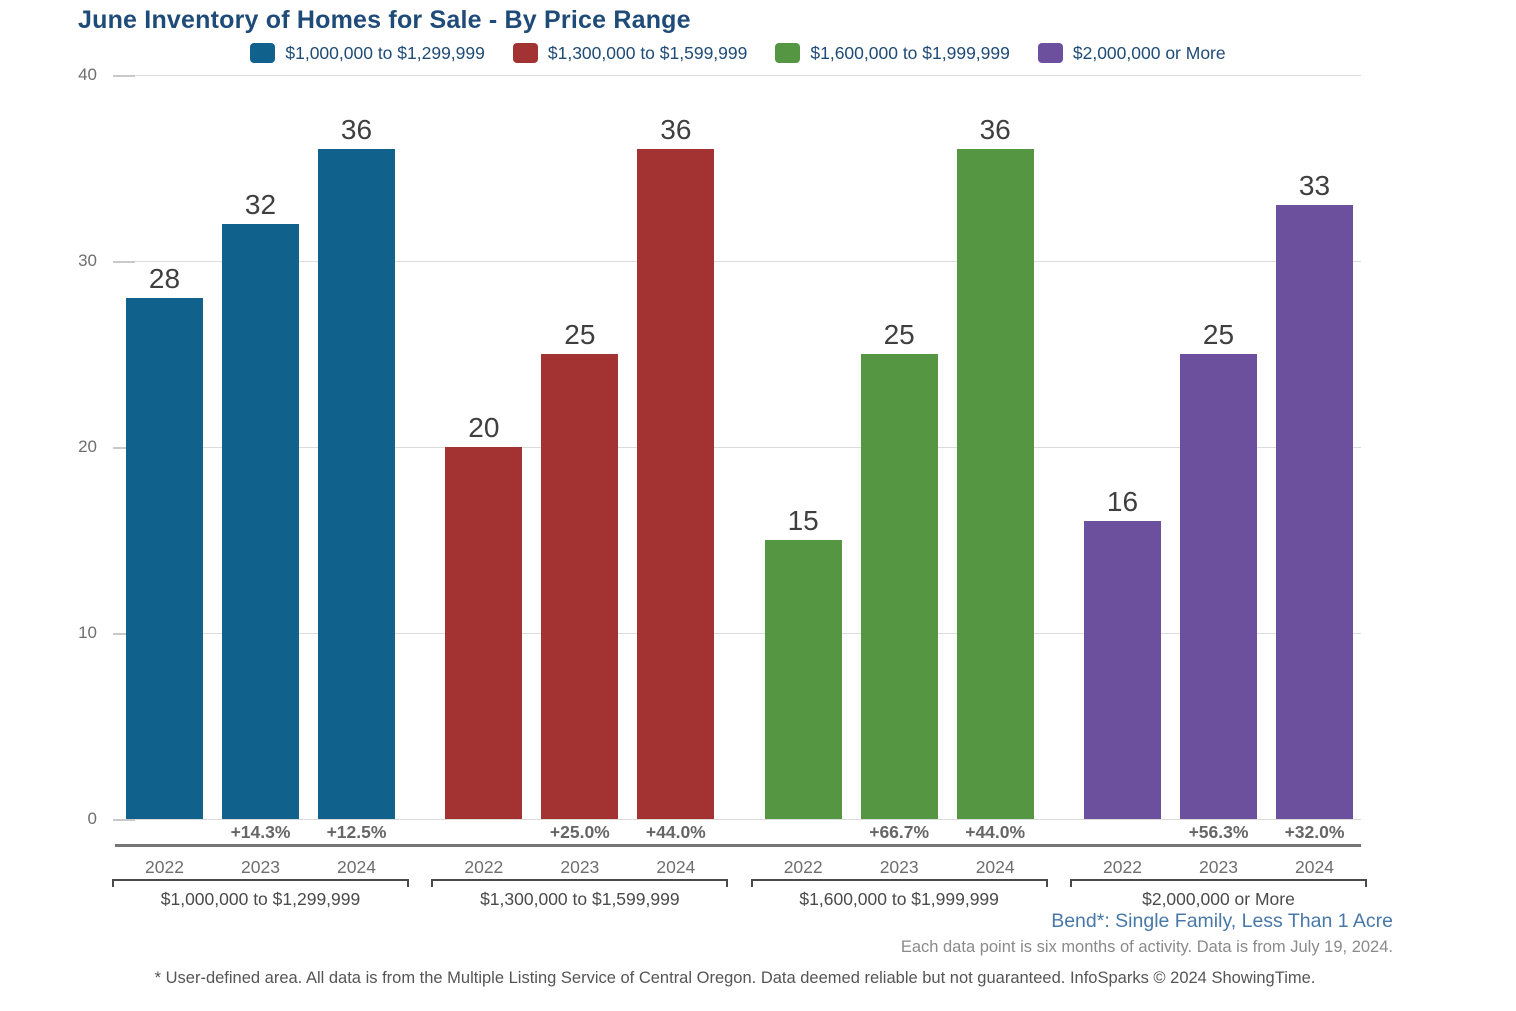  What do you see at coordinates (92, 818) in the screenshot?
I see `y-axis-label: 0` at bounding box center [92, 818].